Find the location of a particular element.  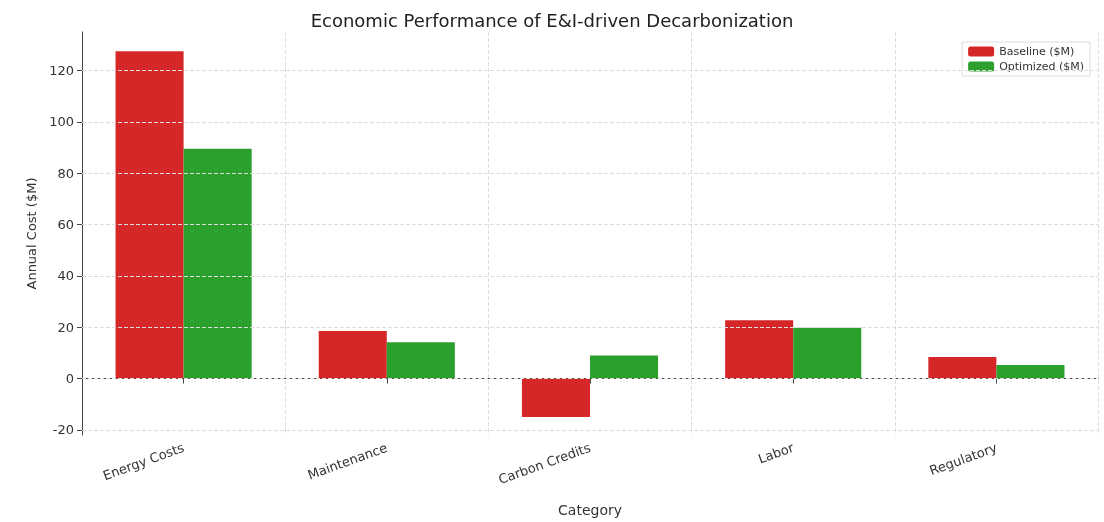

x-tick-label: Labor is located at coordinates (776, 453).